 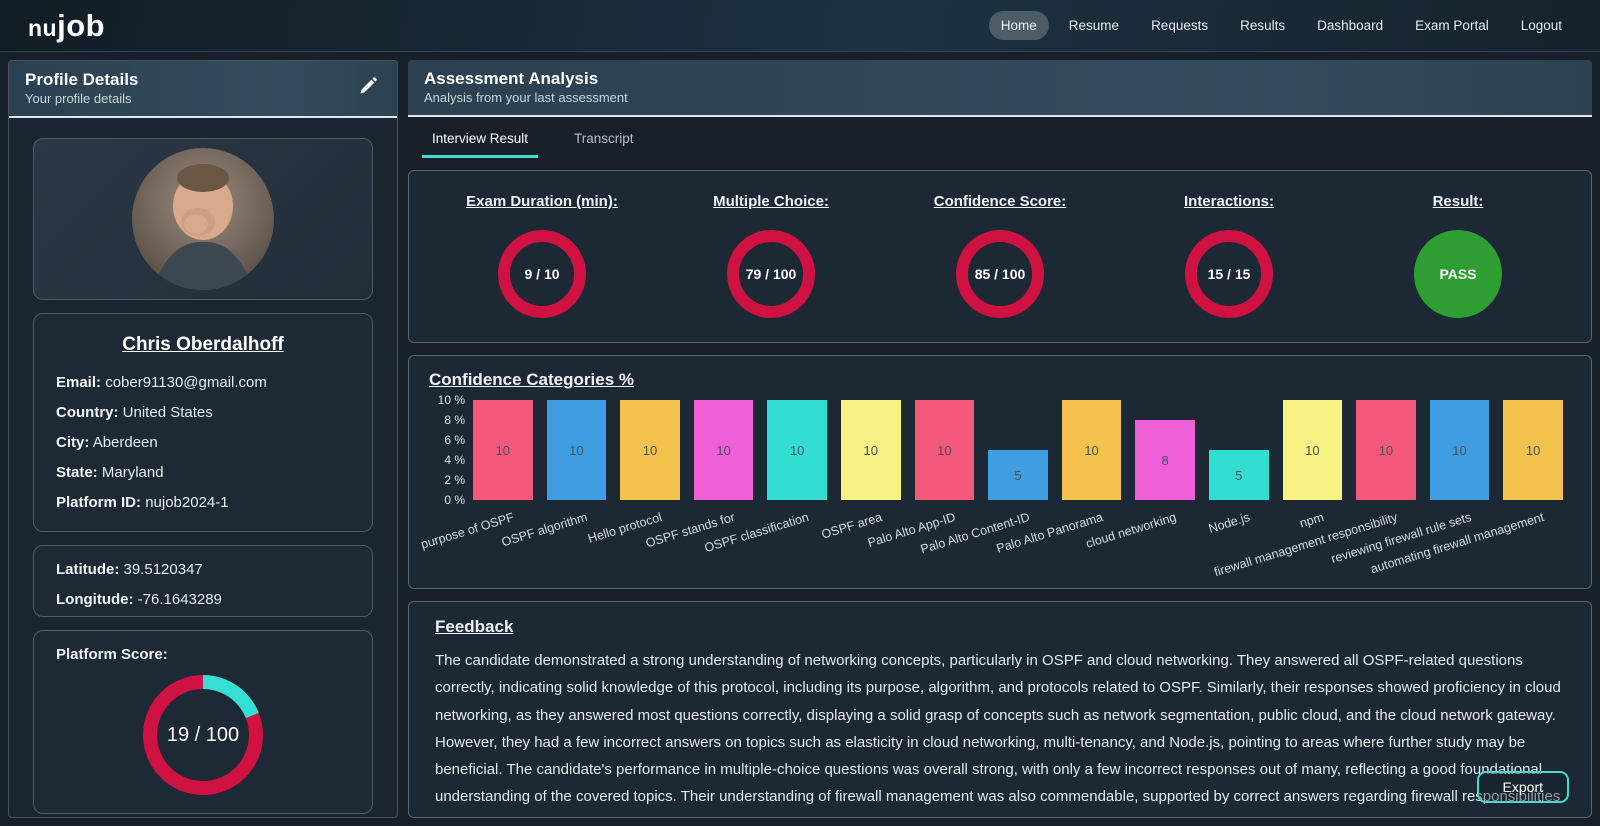 I want to click on app-logo: nujob, so click(x=66, y=26).